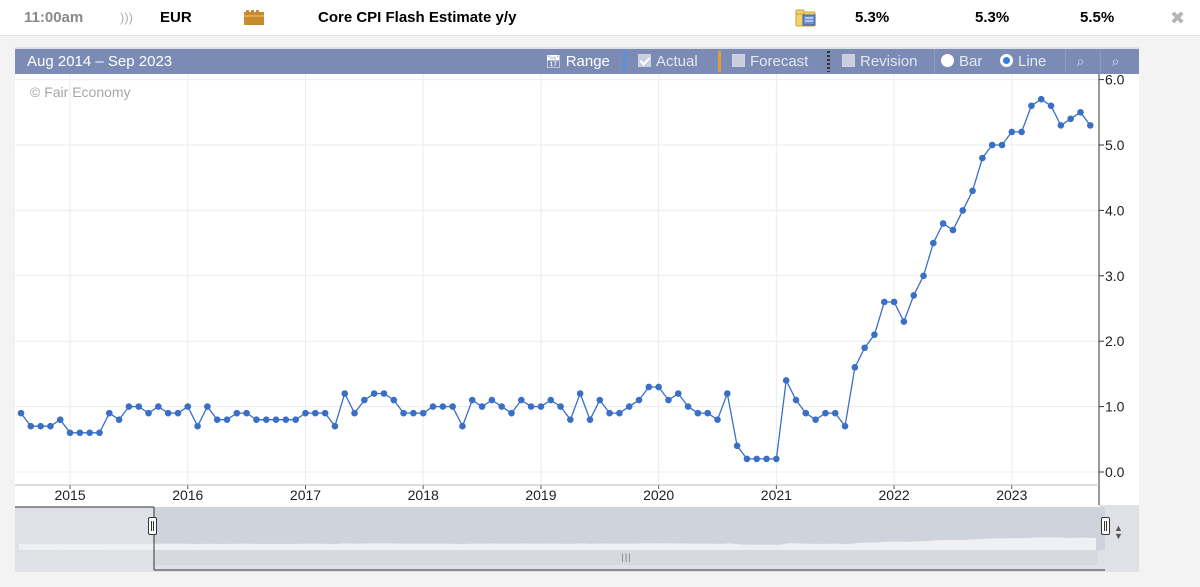 The height and width of the screenshot is (587, 1200). I want to click on y-tick-labels: 0.0 1.0 2.0 3.0 4.0 5.0 6.0, so click(1115, 276).